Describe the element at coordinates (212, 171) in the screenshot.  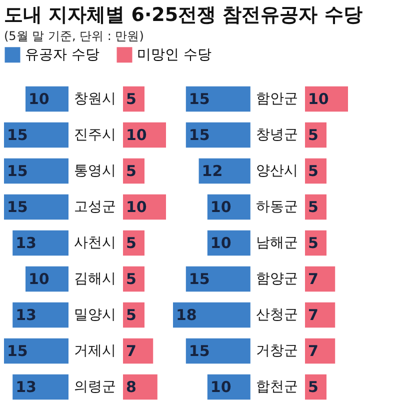
I see `data-label: 12` at that location.